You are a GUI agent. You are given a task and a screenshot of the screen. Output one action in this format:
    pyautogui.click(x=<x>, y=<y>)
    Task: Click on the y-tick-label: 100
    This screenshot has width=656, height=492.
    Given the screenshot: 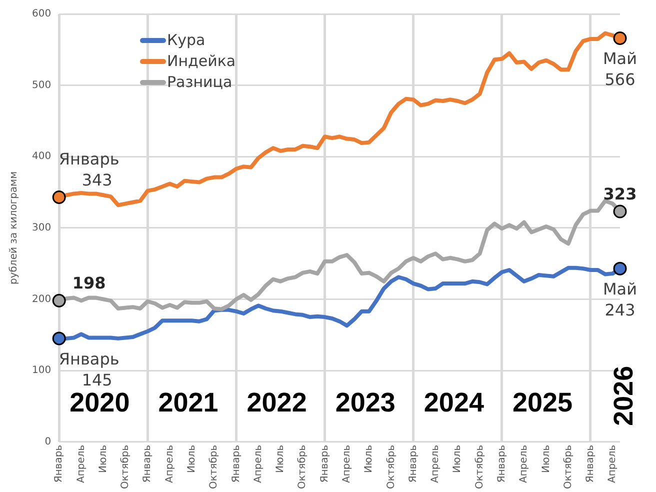 What is the action you would take?
    pyautogui.click(x=42, y=370)
    